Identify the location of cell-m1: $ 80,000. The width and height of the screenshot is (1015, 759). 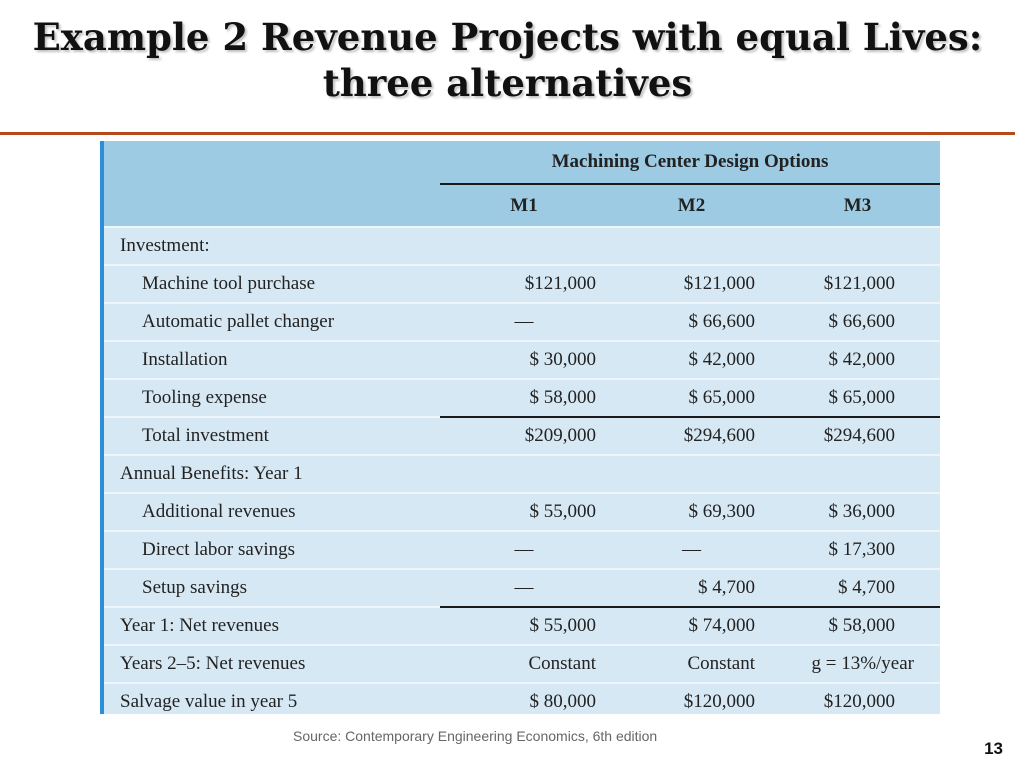
(524, 701).